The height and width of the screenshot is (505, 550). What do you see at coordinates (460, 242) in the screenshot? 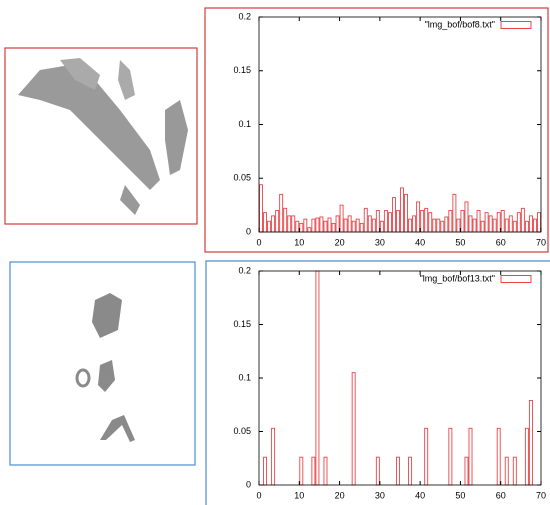
I see `x-tick-label: 50` at bounding box center [460, 242].